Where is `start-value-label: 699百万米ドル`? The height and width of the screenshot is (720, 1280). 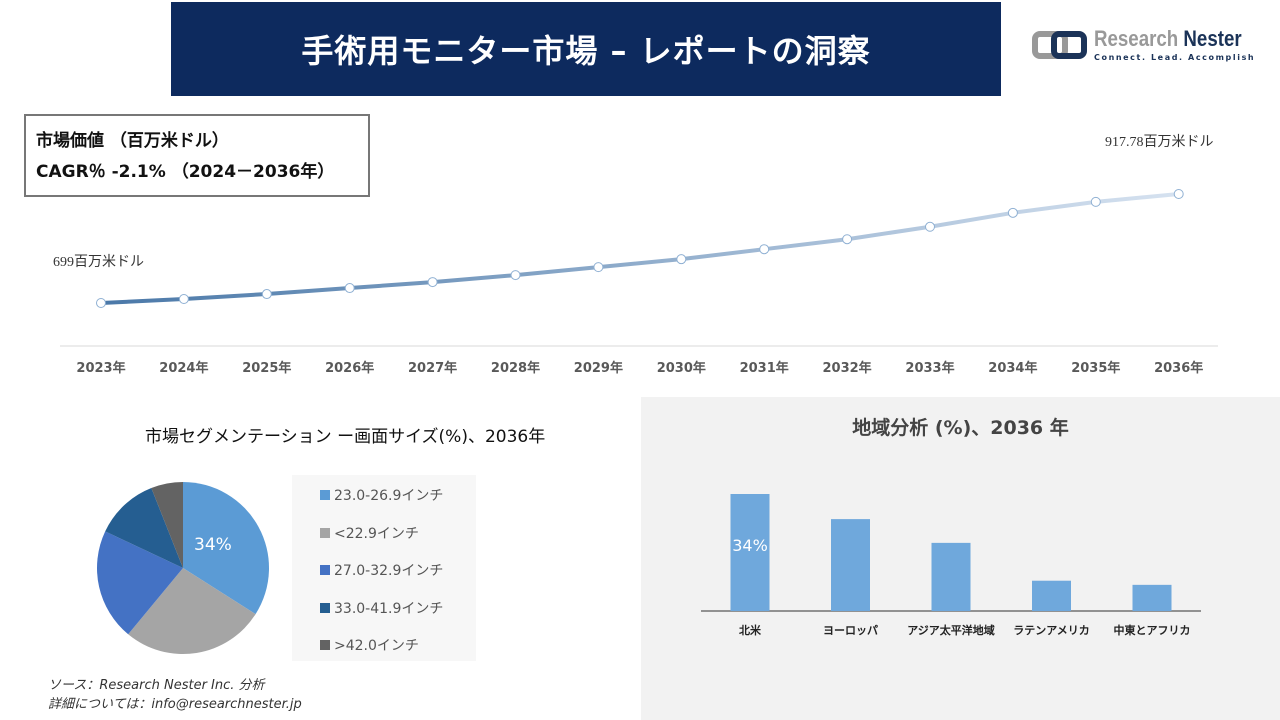 start-value-label: 699百万米ドル is located at coordinates (98, 262).